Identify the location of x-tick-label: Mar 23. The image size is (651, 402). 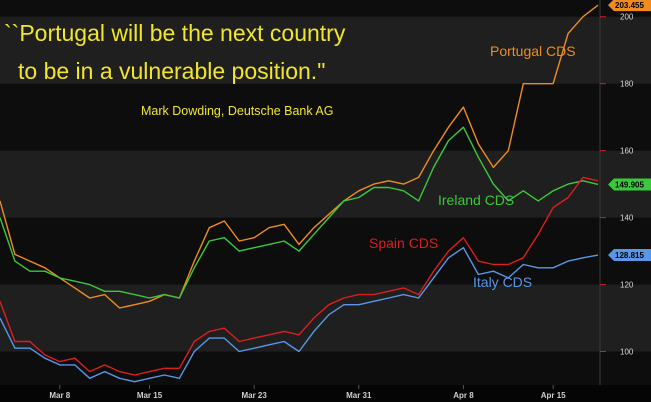
(254, 395).